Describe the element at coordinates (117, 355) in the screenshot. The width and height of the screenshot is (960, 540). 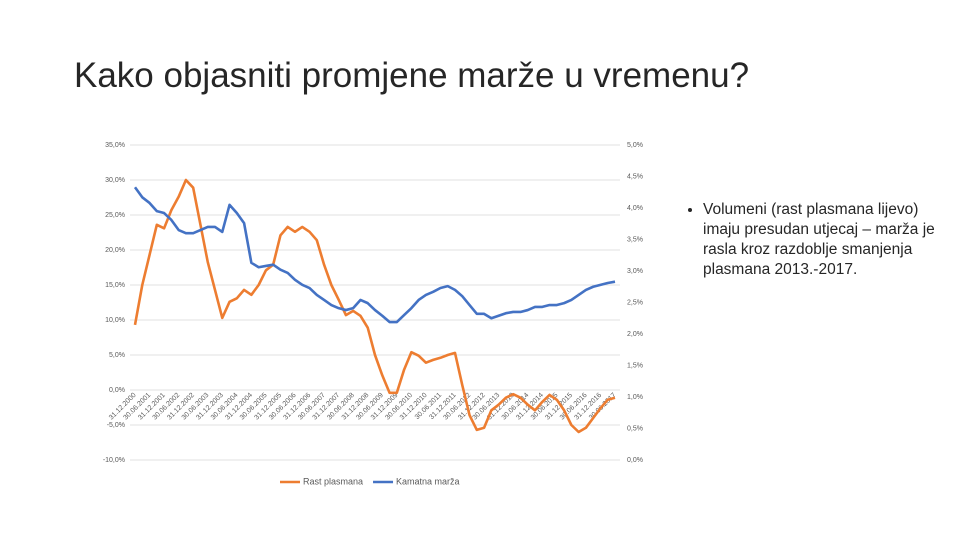
I see `y-tick-label: 5,0%` at that location.